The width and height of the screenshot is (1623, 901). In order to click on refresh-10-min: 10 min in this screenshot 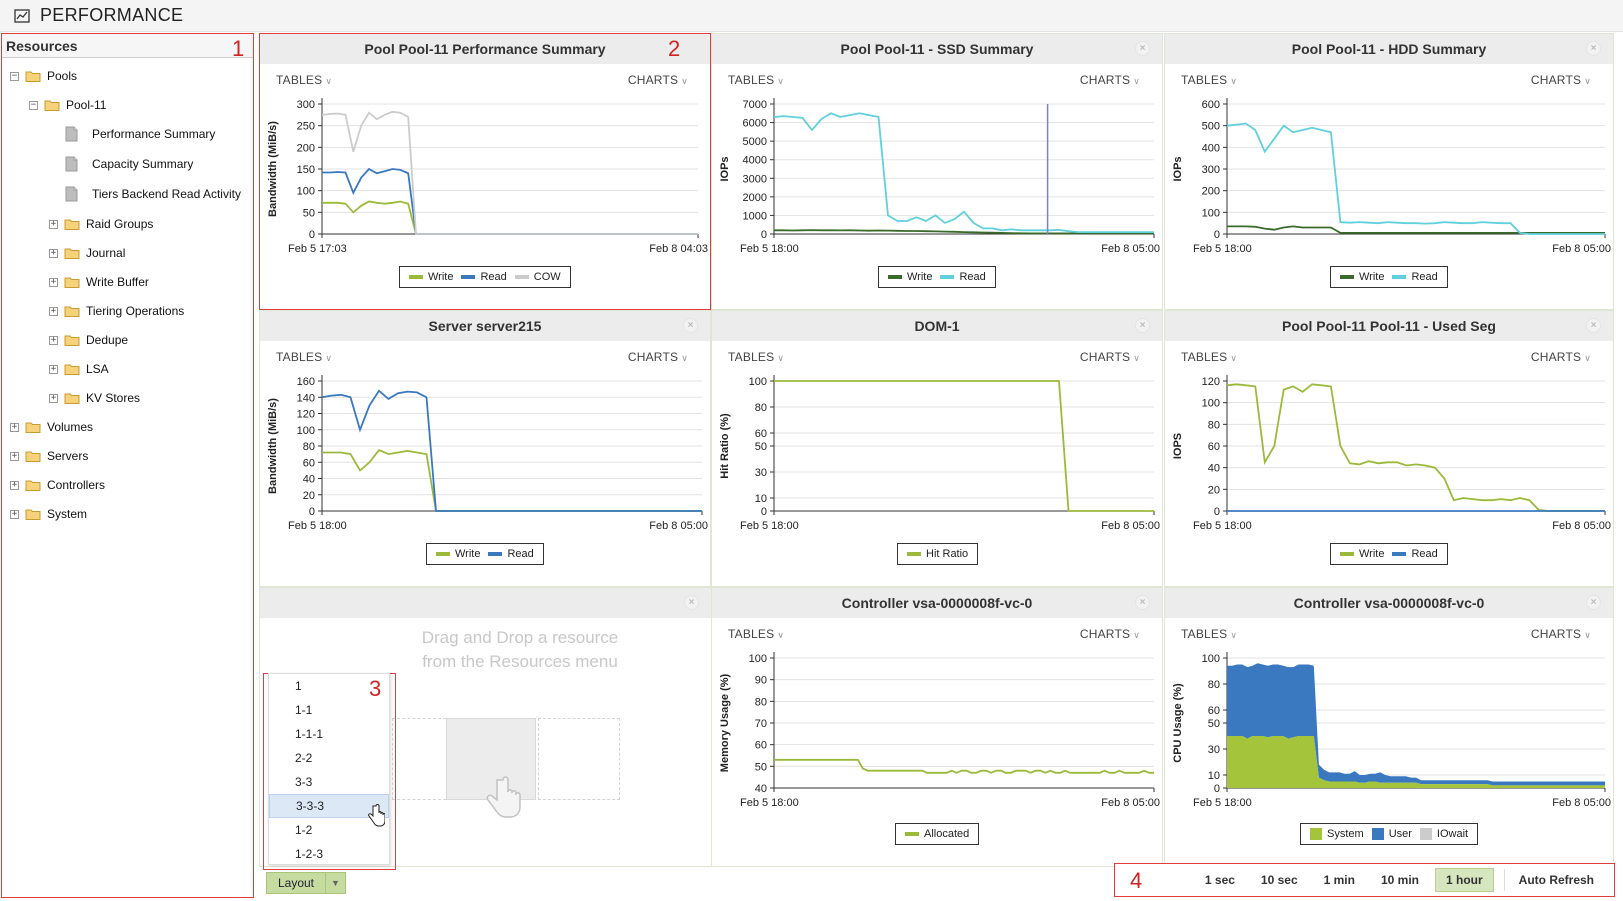, I will do `click(1399, 880)`.